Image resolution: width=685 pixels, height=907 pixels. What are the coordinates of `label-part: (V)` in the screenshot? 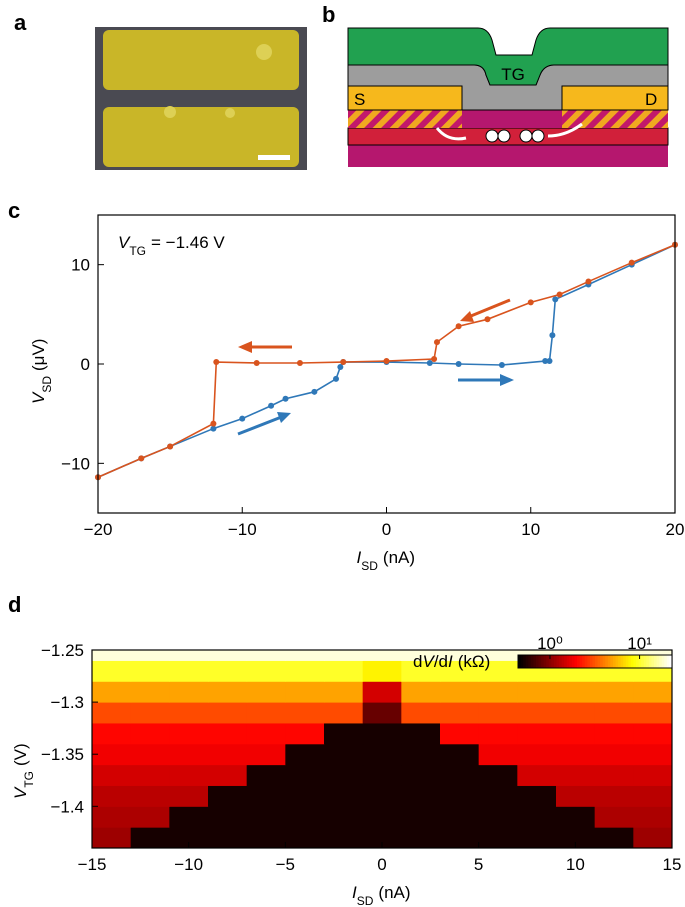 It's located at (20, 754).